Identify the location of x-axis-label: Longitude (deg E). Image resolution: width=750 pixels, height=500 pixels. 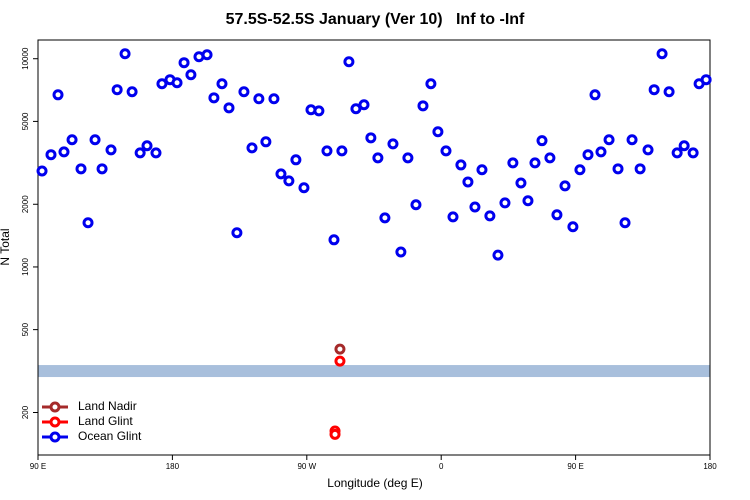
(374, 483).